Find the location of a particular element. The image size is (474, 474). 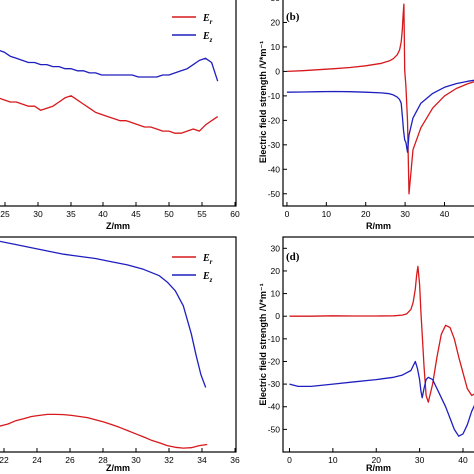

x-tick-label: 22 is located at coordinates (4, 460).